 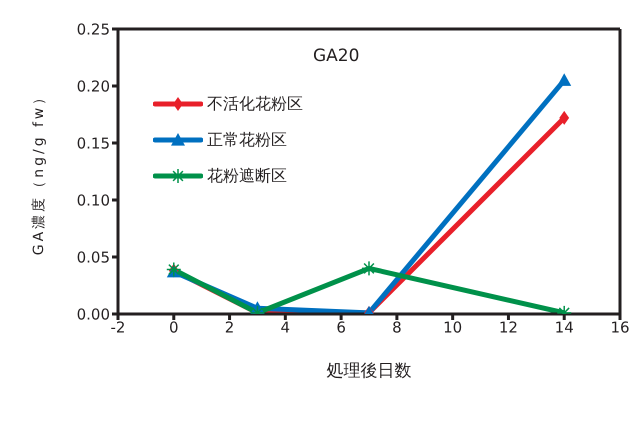 What do you see at coordinates (247, 140) in the screenshot?
I see `legend-label: 正常花粉区` at bounding box center [247, 140].